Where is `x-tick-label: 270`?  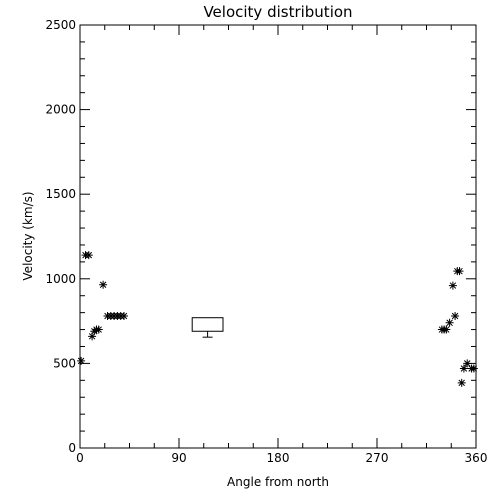 x-tick-label: 270 is located at coordinates (377, 458).